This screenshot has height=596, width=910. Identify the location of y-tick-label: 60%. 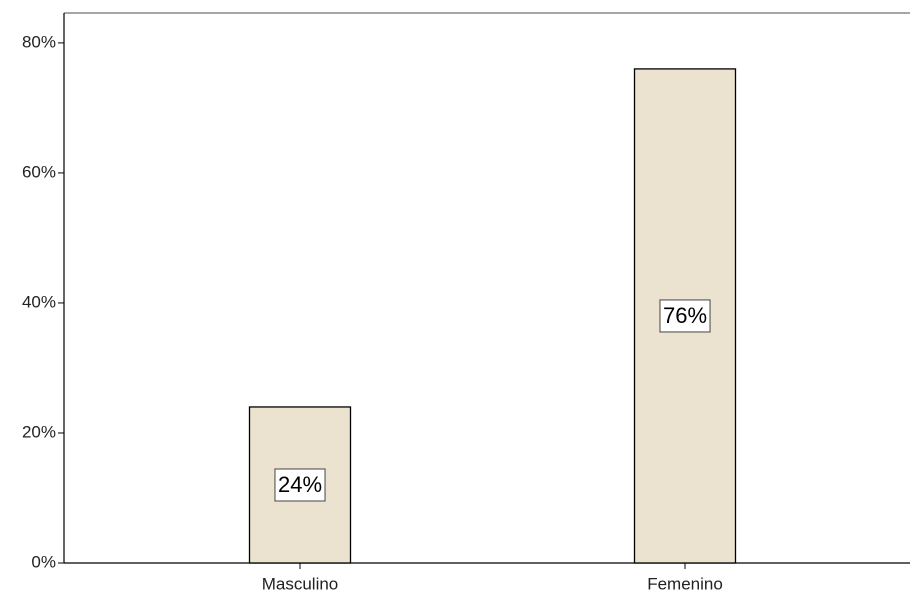
(39, 171).